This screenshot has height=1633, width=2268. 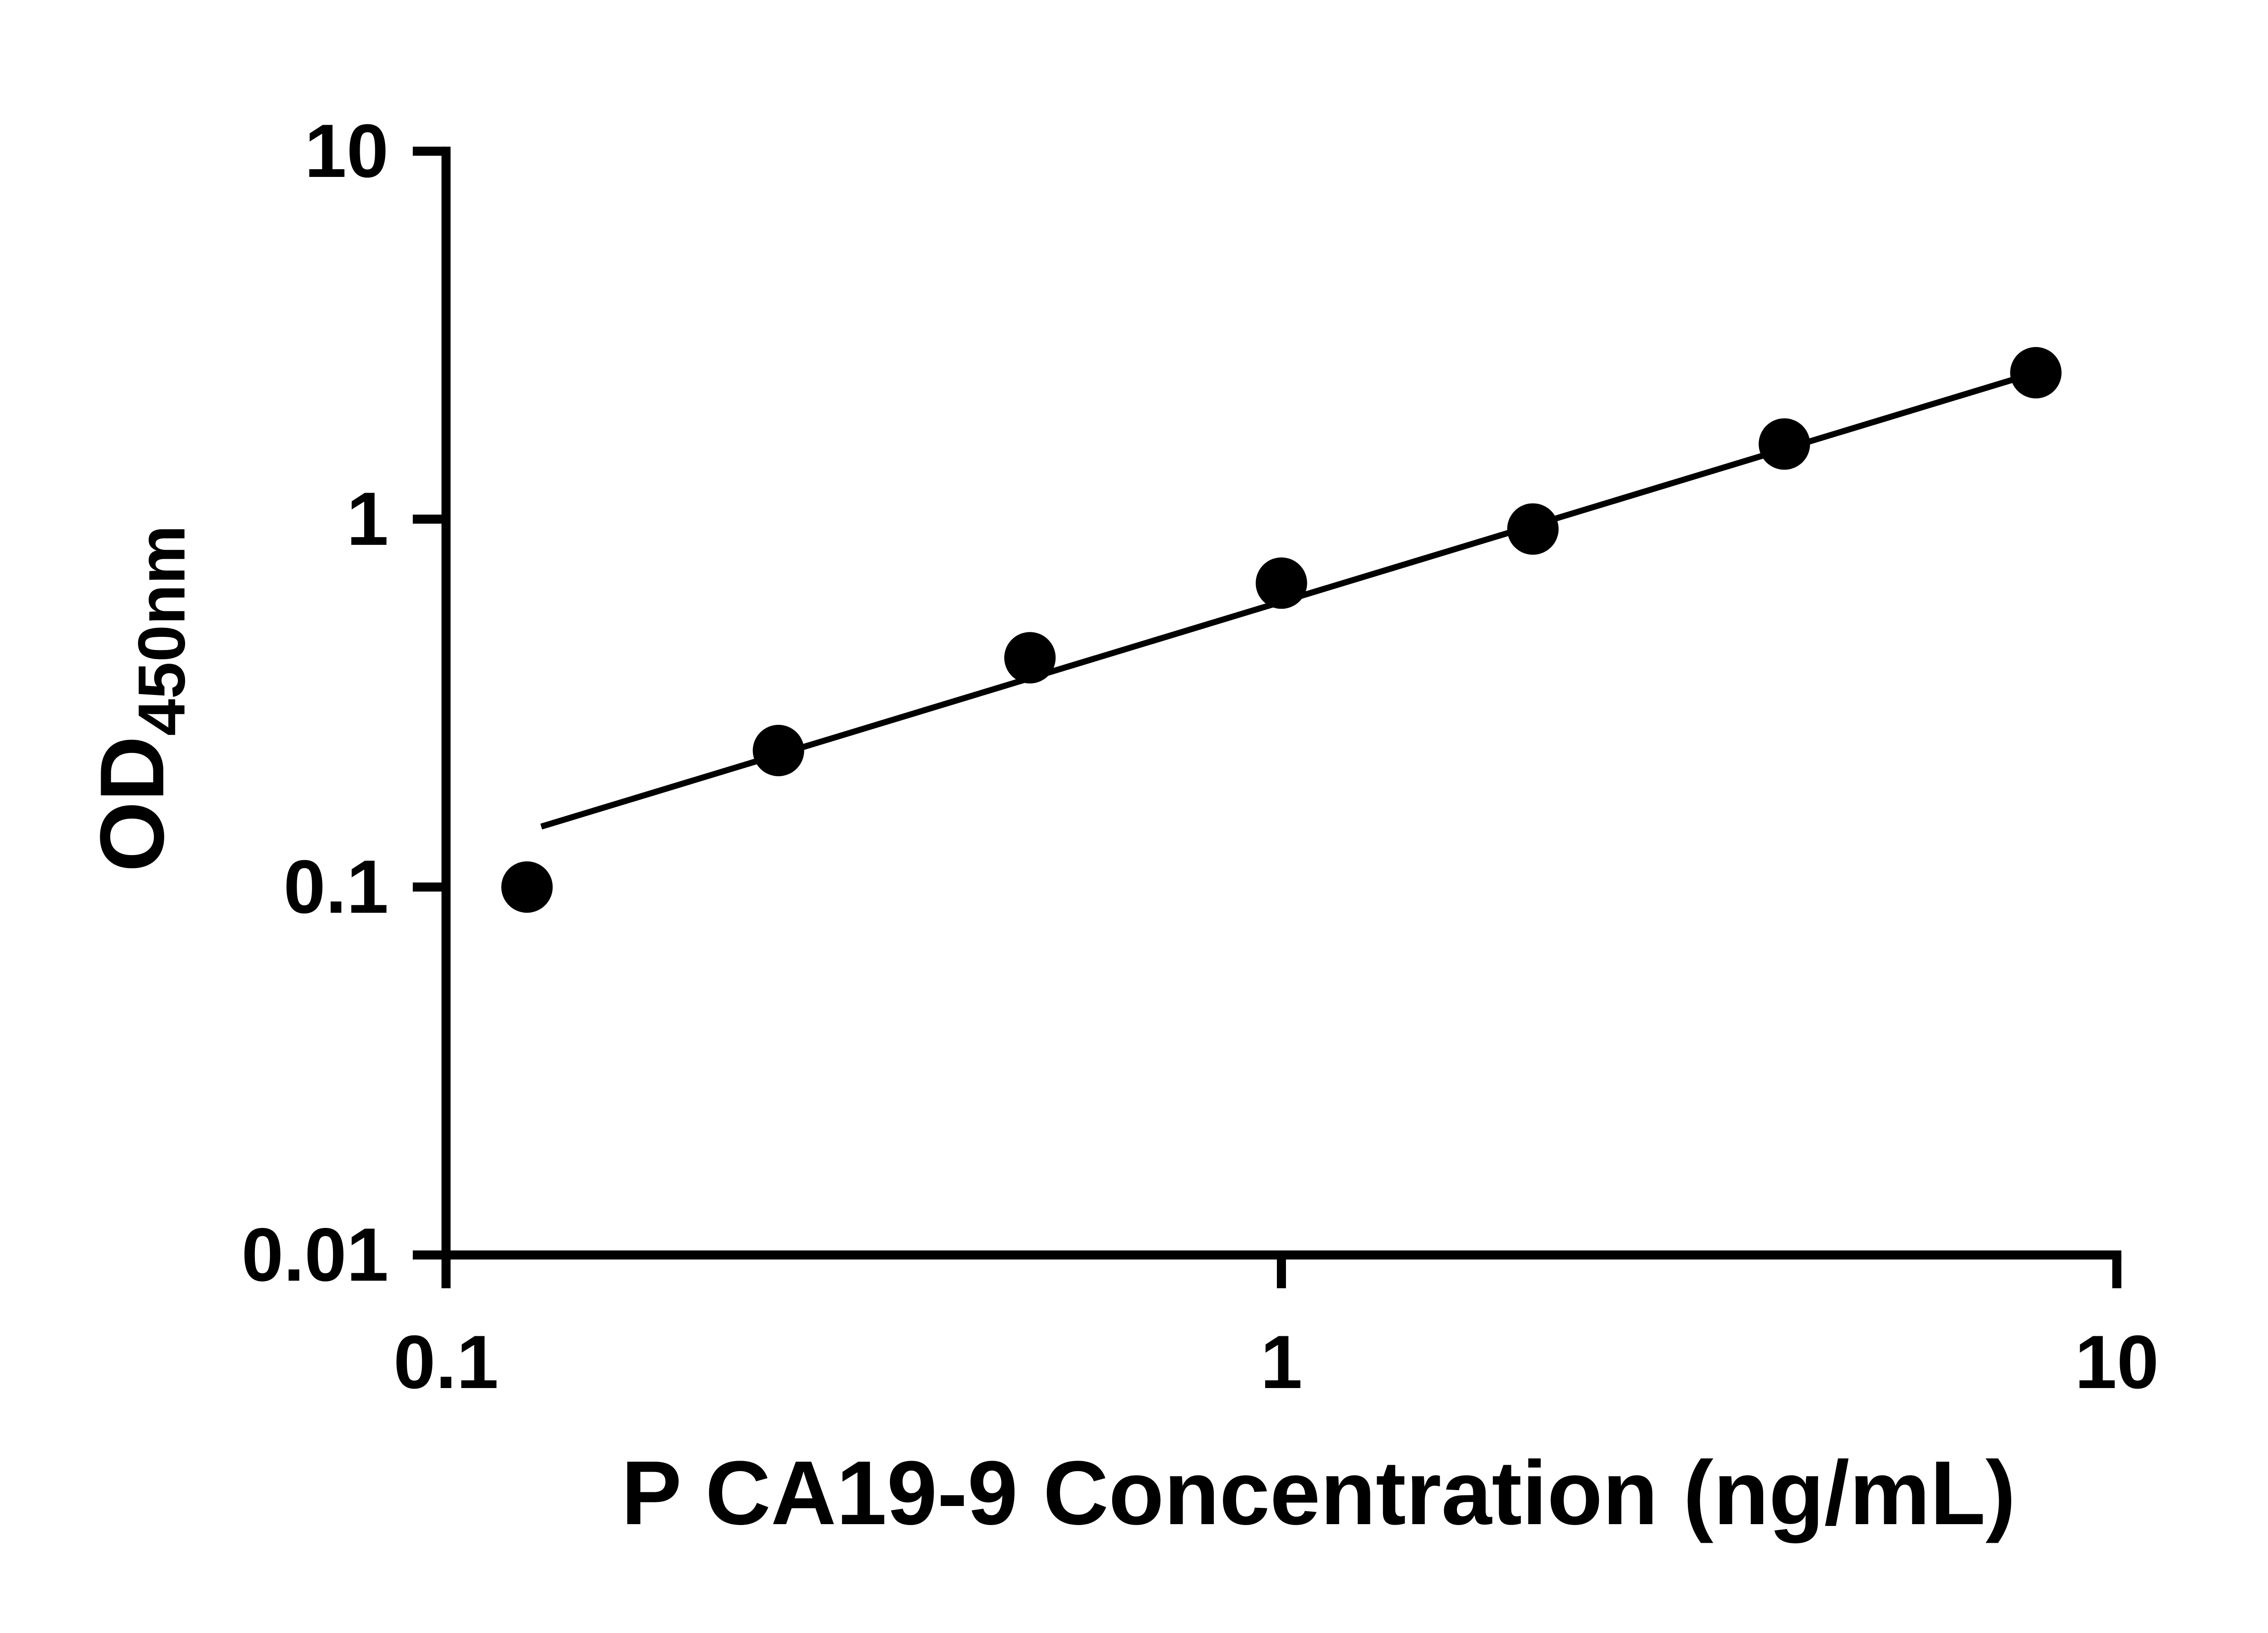 What do you see at coordinates (133, 804) in the screenshot?
I see `y-axis-label-main: OD` at bounding box center [133, 804].